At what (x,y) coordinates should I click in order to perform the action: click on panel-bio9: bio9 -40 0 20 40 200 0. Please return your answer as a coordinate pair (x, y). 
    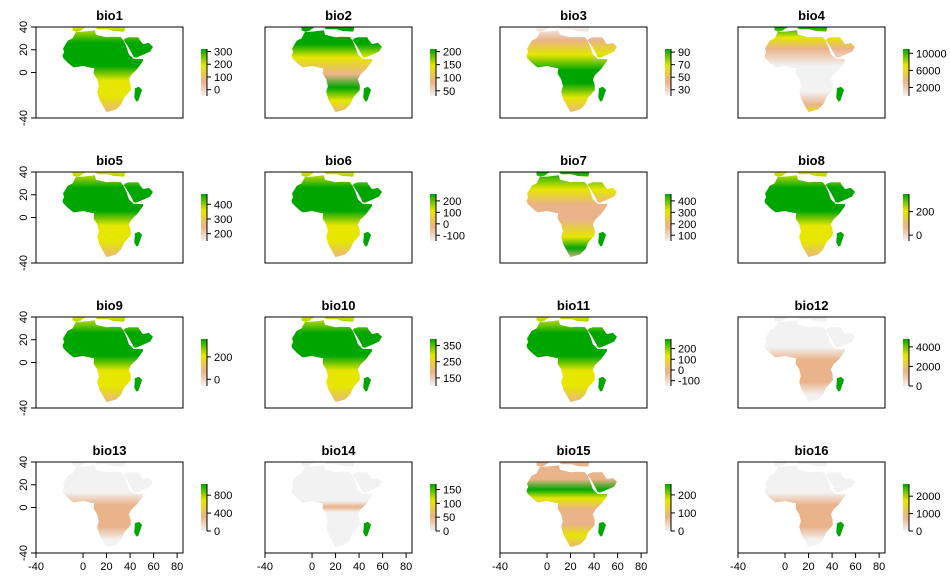
    Looking at the image, I should click on (125, 357).